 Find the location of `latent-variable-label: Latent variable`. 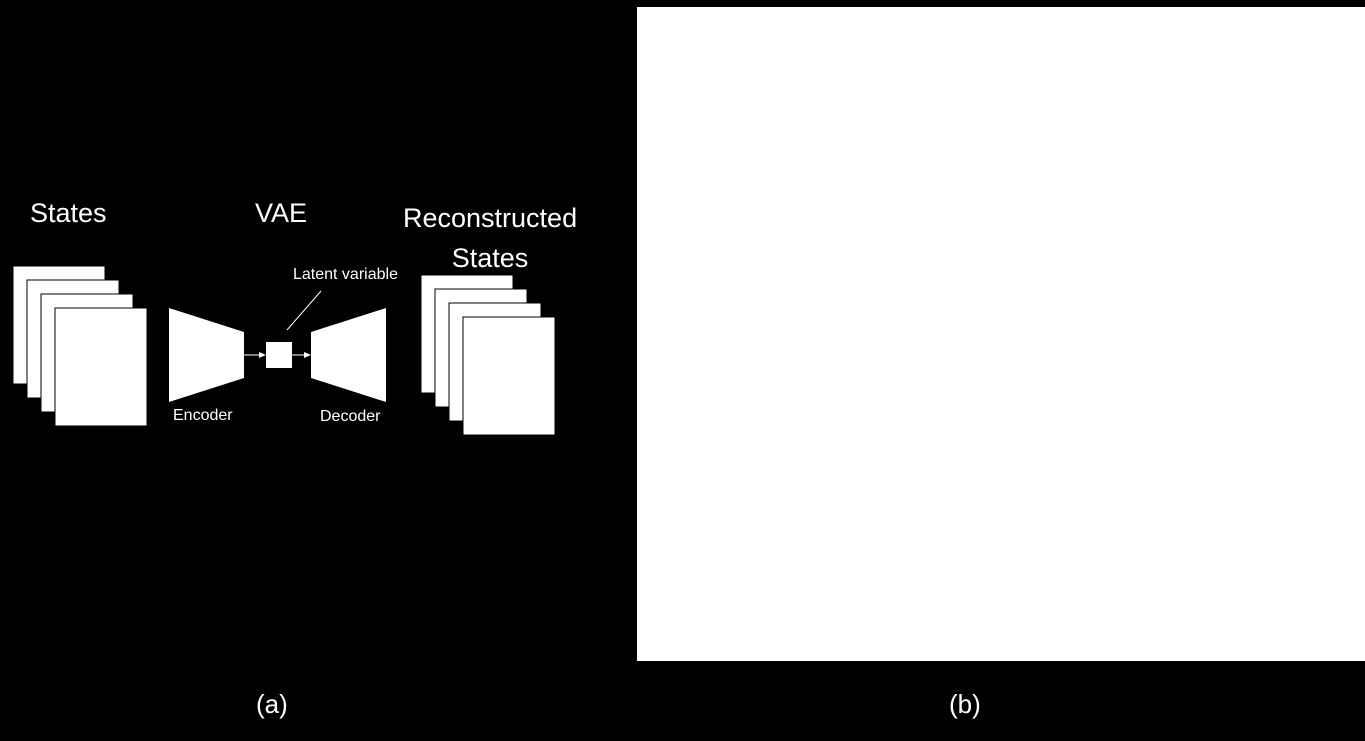

latent-variable-label: Latent variable is located at coordinates (345, 274).